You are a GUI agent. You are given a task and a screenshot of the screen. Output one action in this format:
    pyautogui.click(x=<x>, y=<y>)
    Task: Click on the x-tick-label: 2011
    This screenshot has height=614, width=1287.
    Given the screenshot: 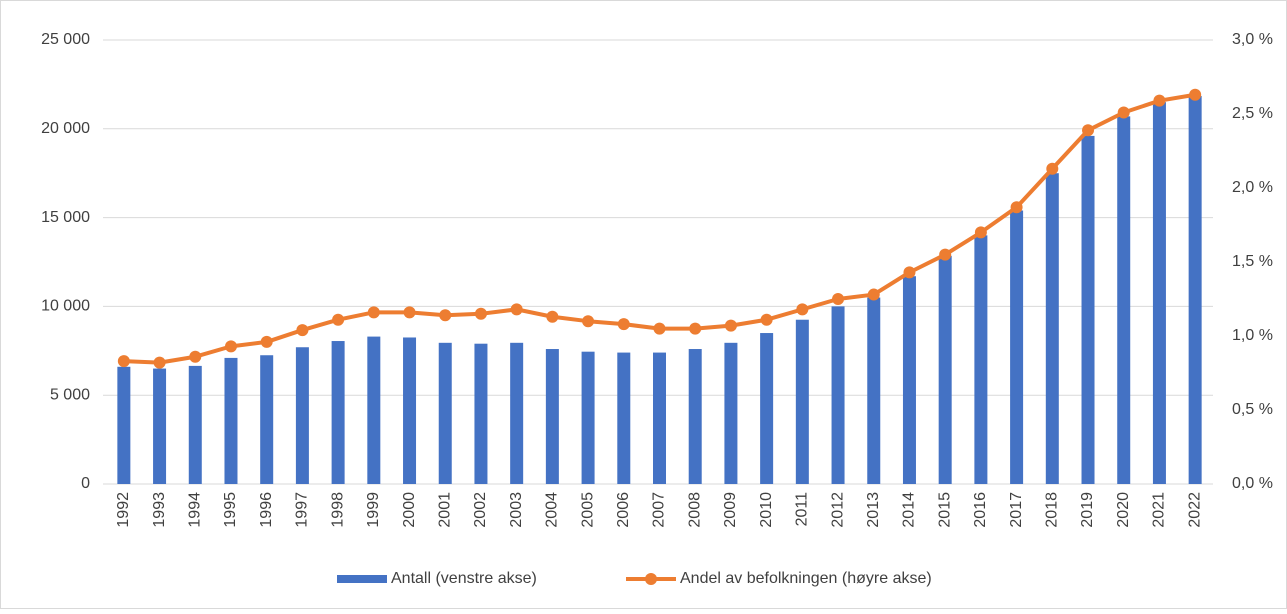 What is the action you would take?
    pyautogui.click(x=802, y=509)
    